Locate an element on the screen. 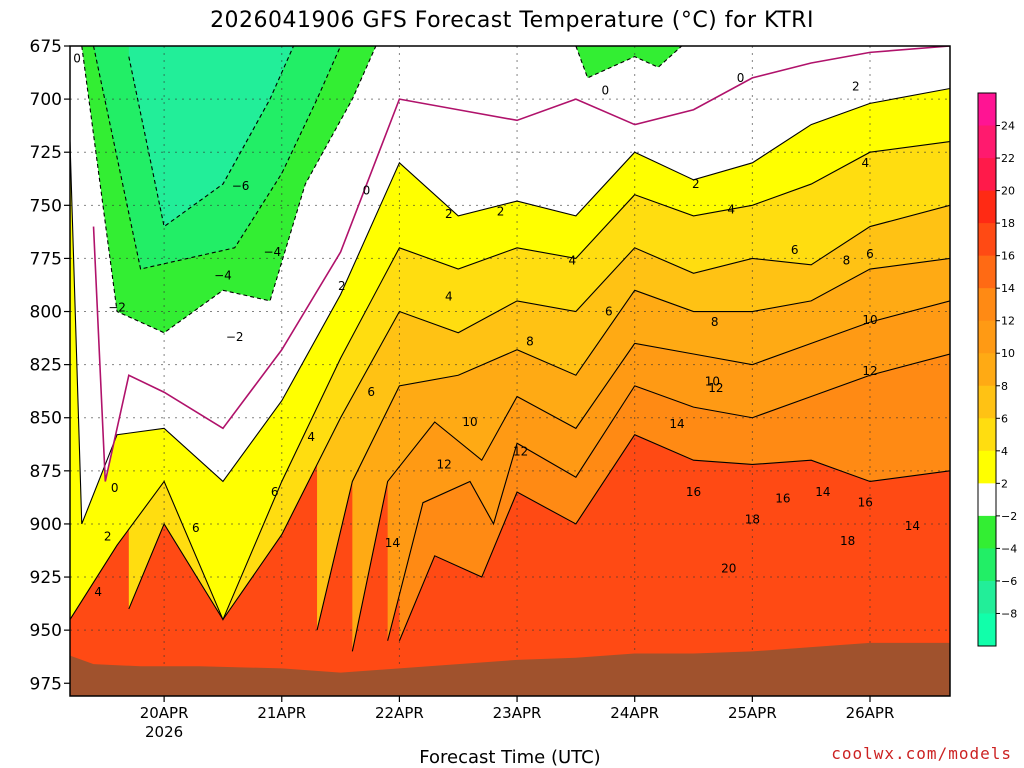  colorbar-tick-label-4: 16 is located at coordinates (1008, 256).